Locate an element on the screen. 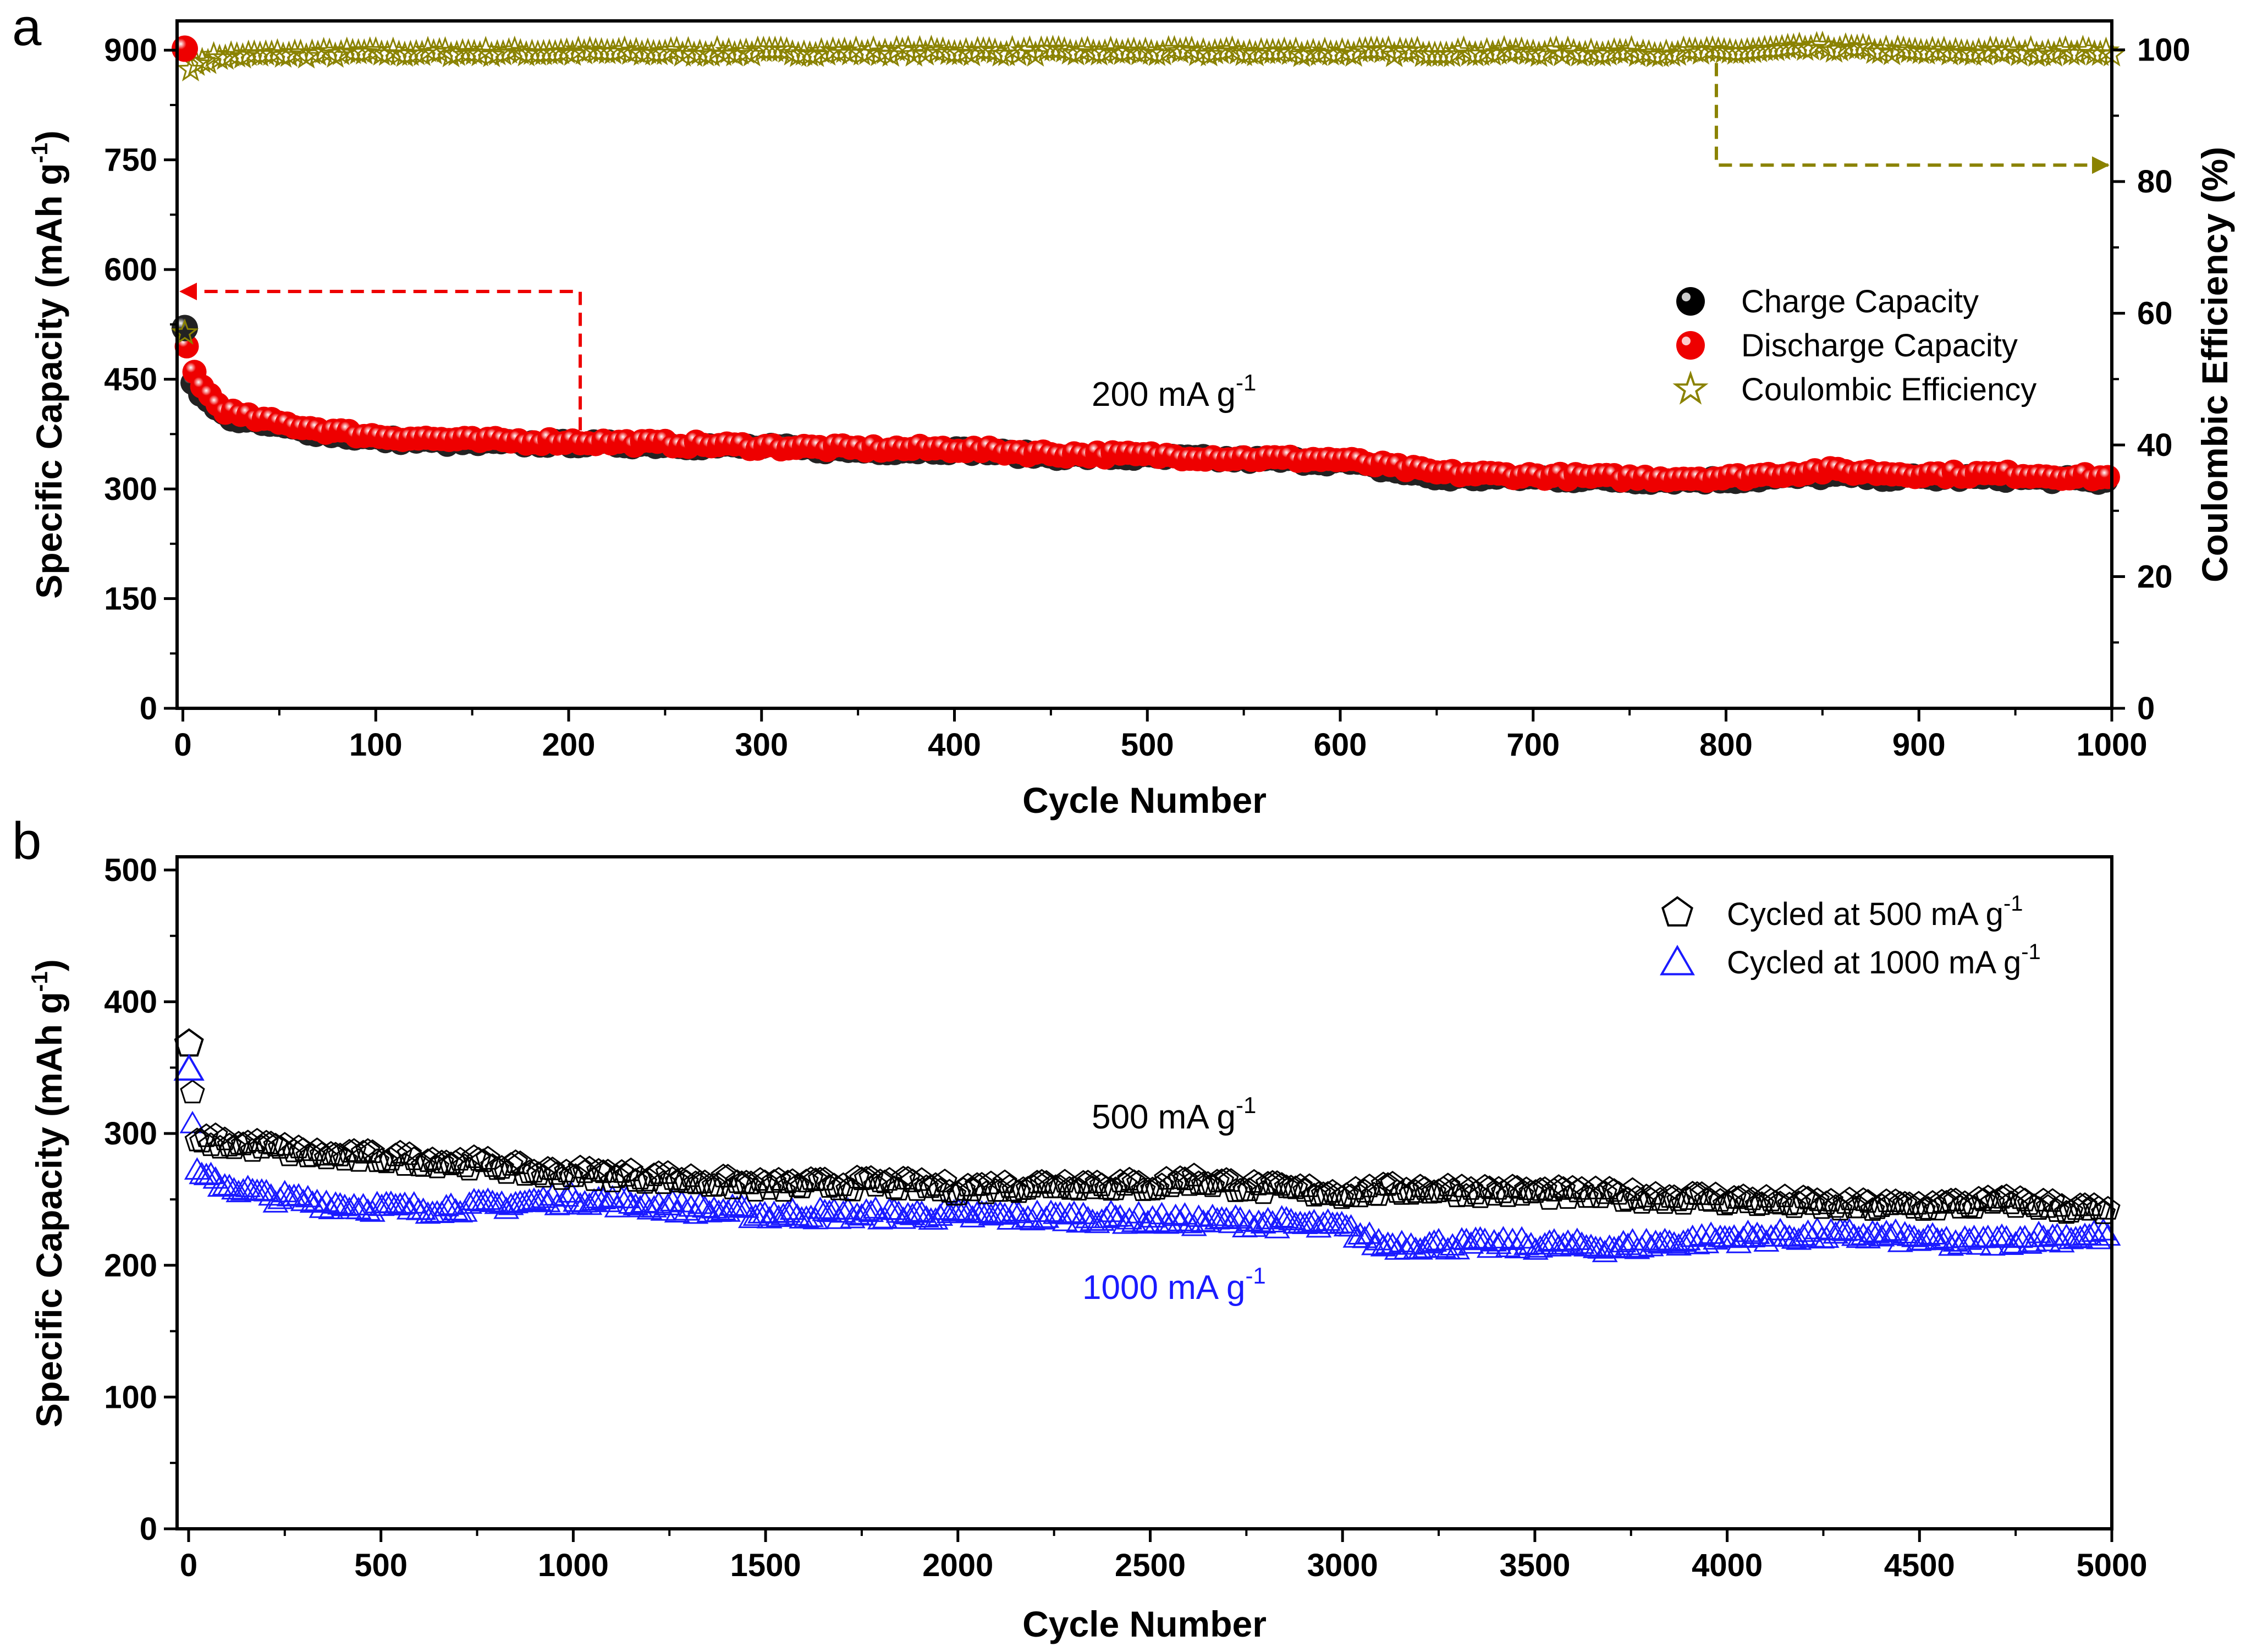 This screenshot has width=2246, height=1652. legend-500-marker is located at coordinates (1677, 912).